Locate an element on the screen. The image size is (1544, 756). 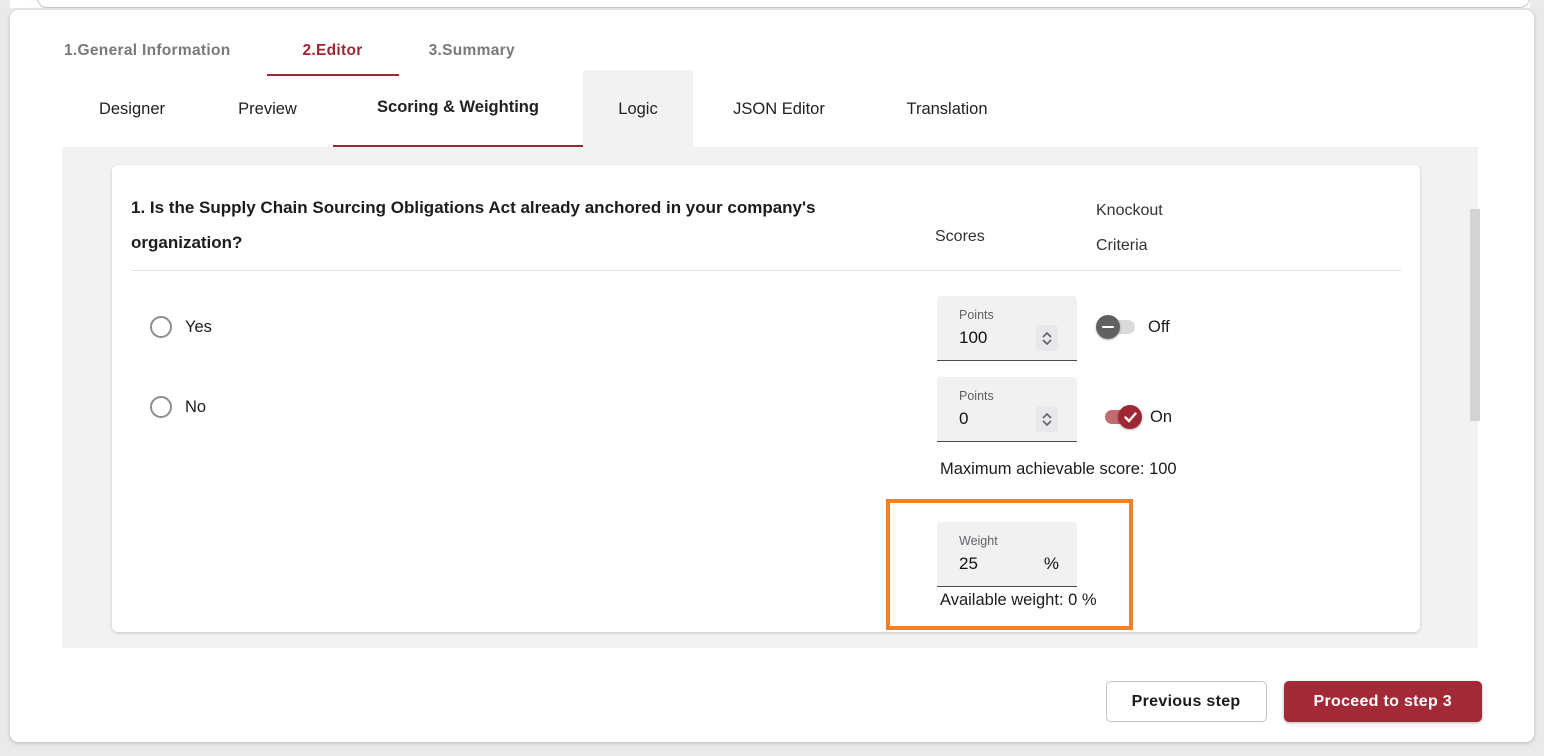
knockout-state-yes: Off is located at coordinates (1159, 327).